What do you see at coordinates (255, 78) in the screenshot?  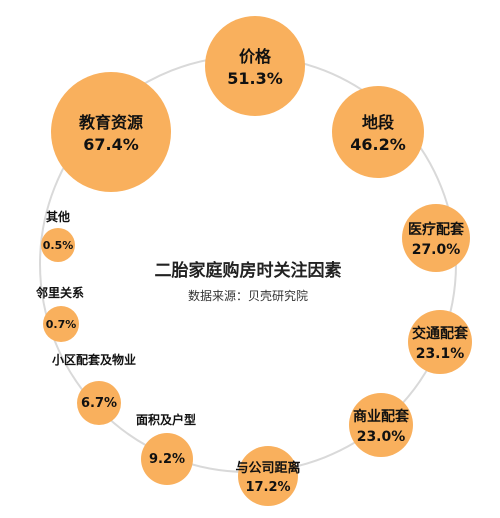 I see `bubble-value-0: 51.3%` at bounding box center [255, 78].